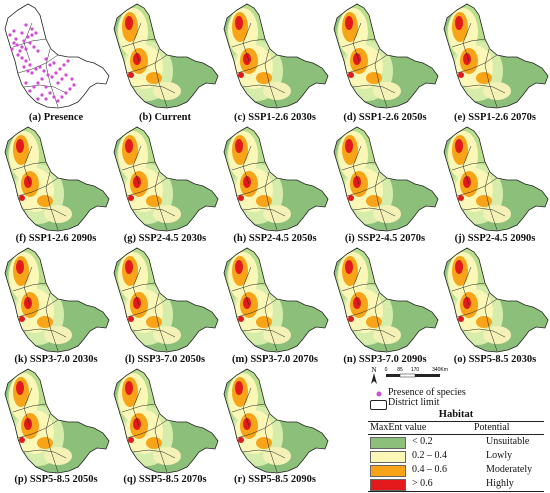 This screenshot has height=493, width=550. What do you see at coordinates (56, 238) in the screenshot?
I see `map-caption: (f) SSP1-2.6 2090s` at bounding box center [56, 238].